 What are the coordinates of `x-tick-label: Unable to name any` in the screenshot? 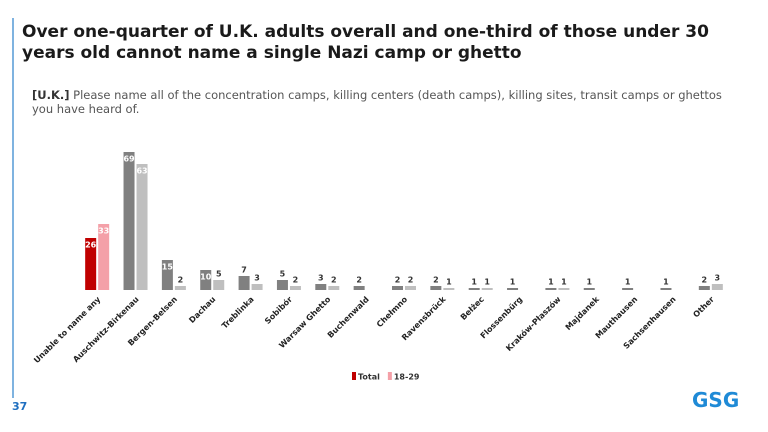 It's located at (67, 329).